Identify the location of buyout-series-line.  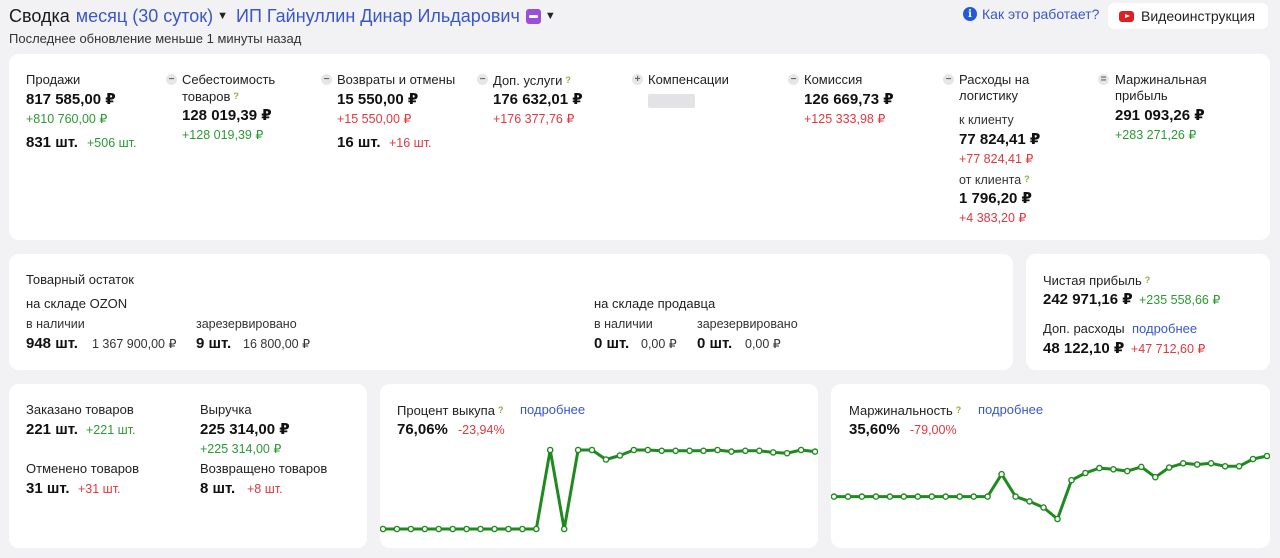
(599, 489).